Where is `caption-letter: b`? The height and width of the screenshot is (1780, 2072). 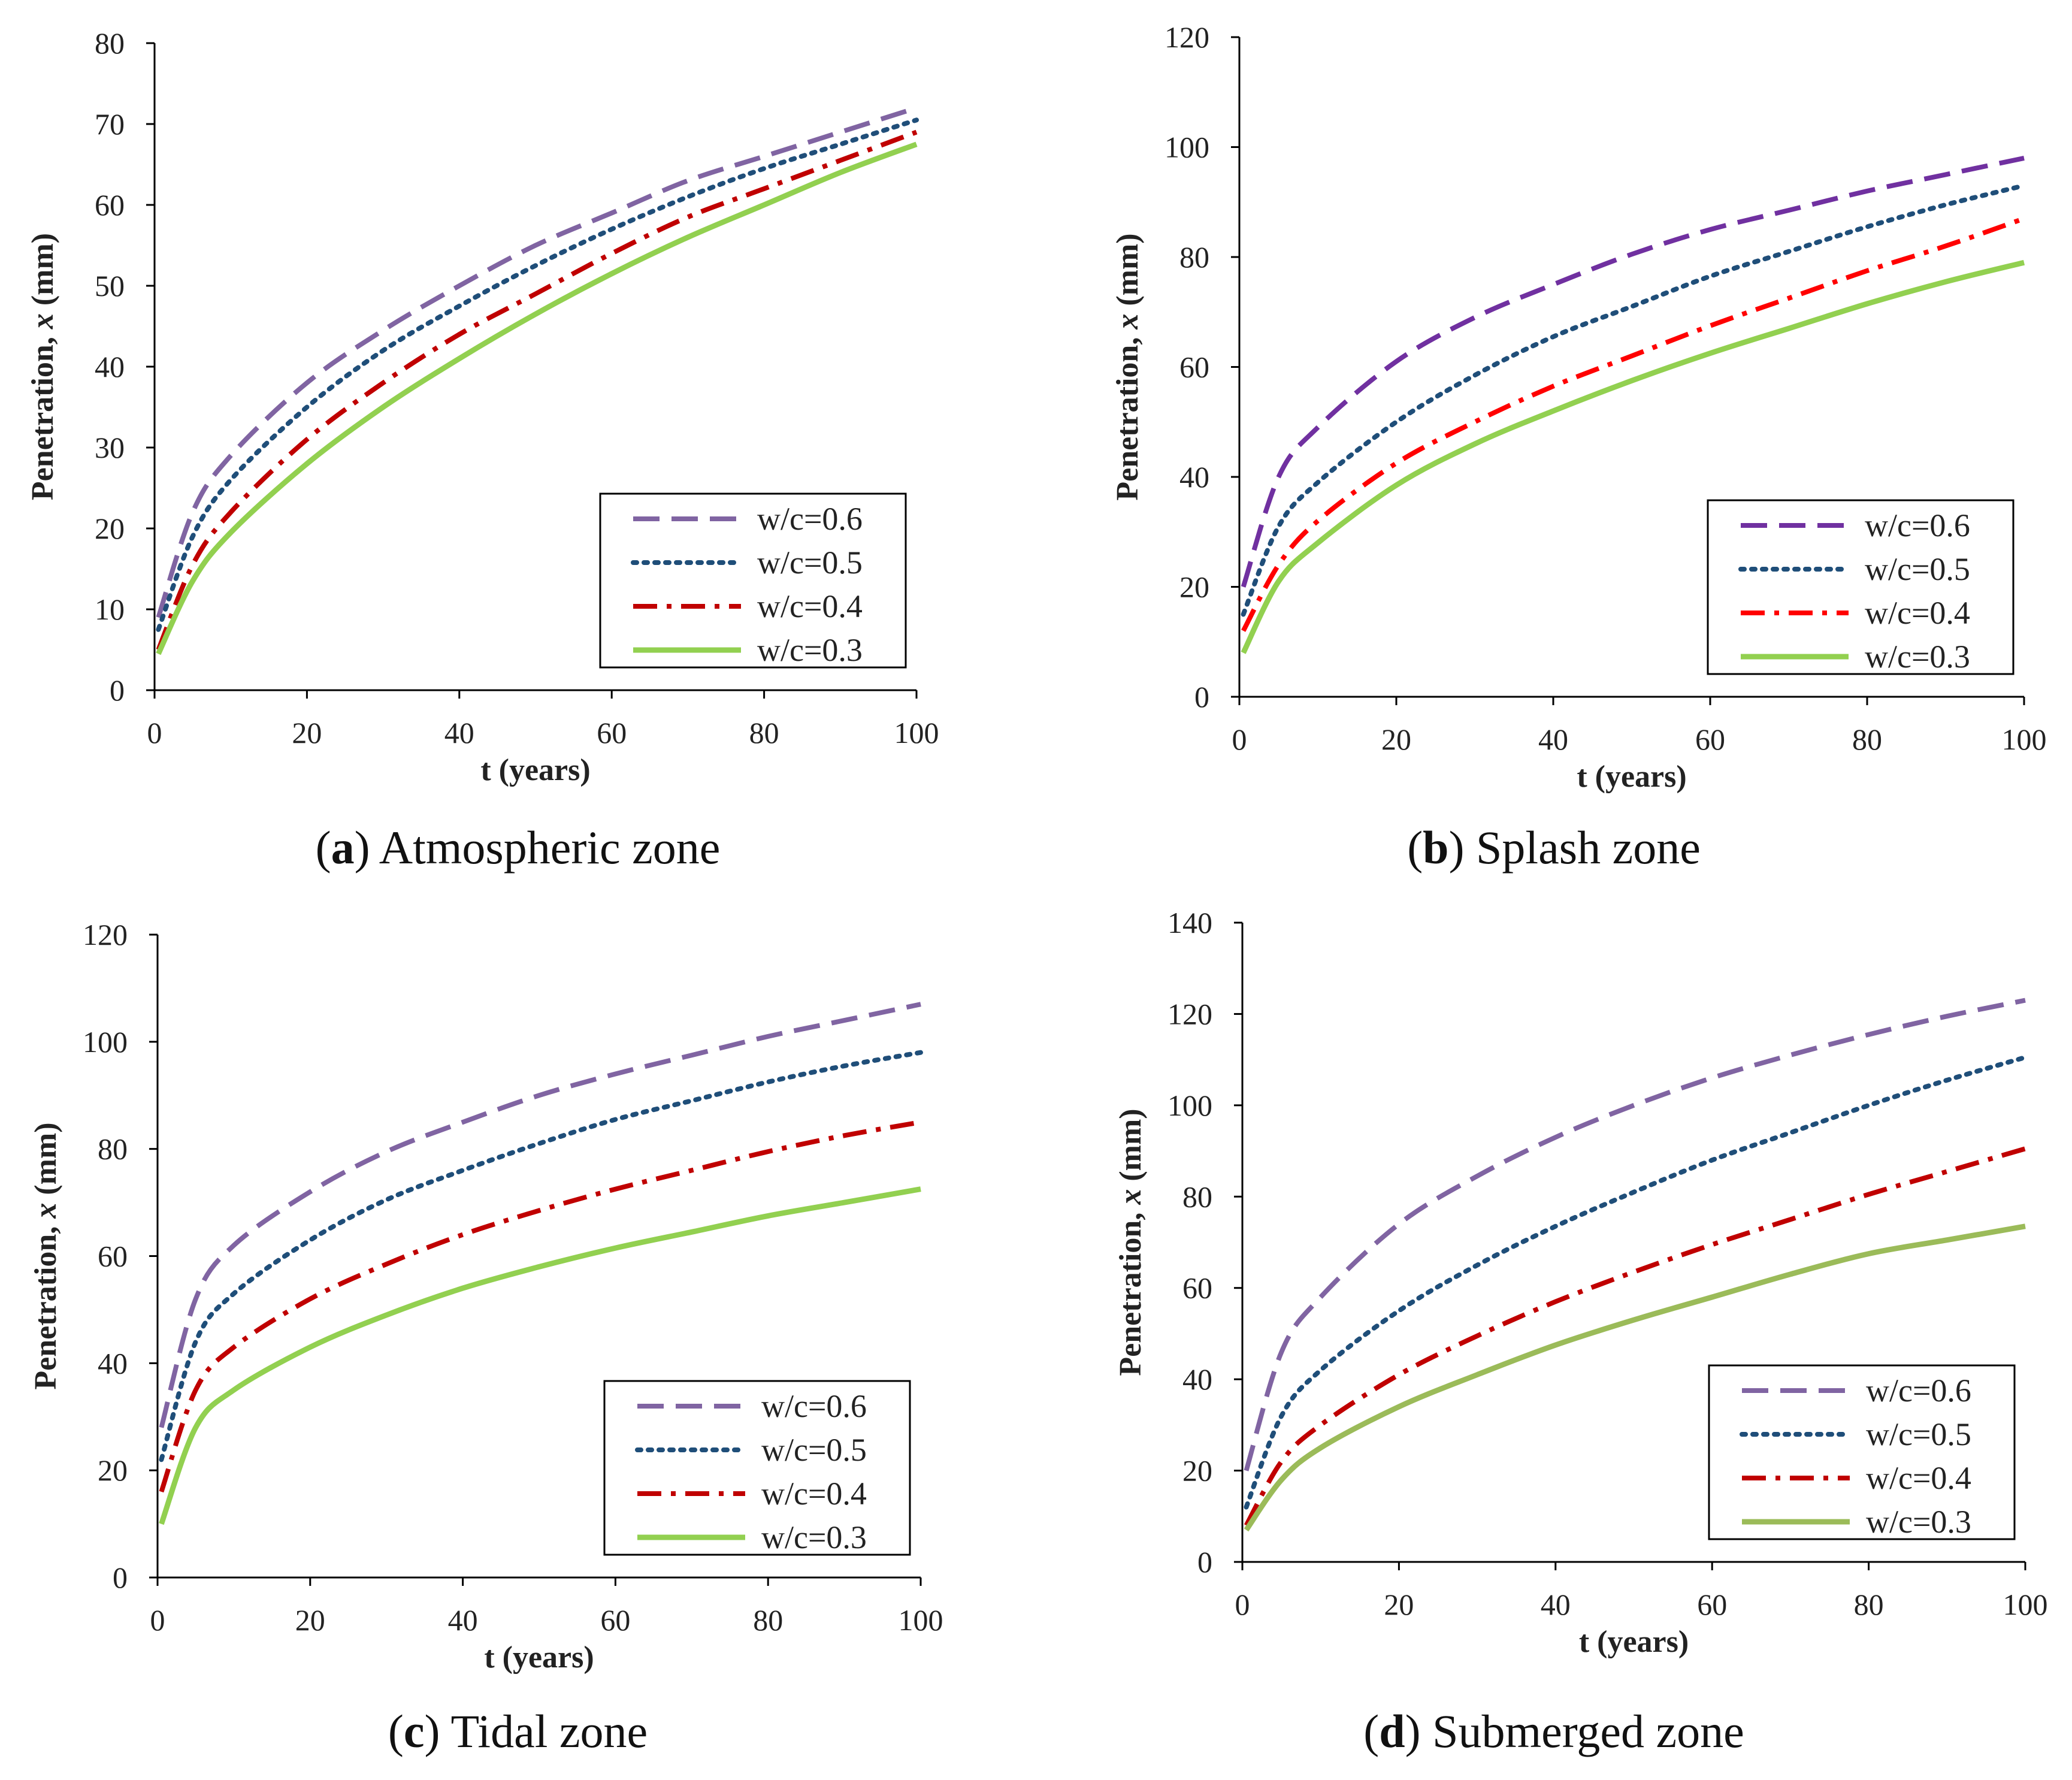 caption-letter: b is located at coordinates (1436, 847).